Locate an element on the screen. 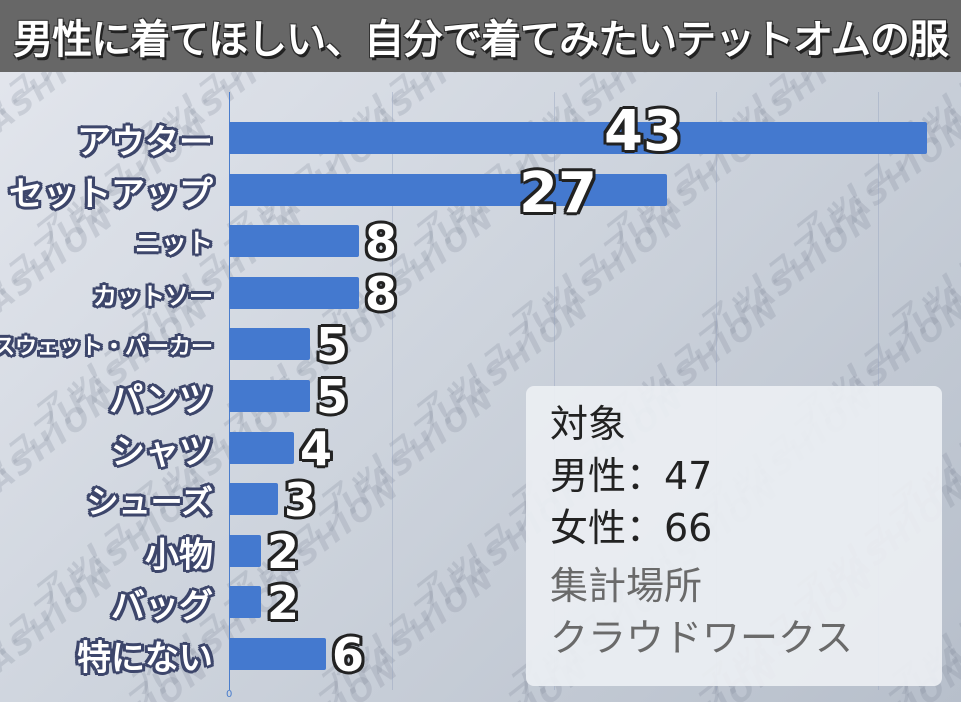 This screenshot has height=702, width=961. bar-row: セットアップ 27 is located at coordinates (480, 193).